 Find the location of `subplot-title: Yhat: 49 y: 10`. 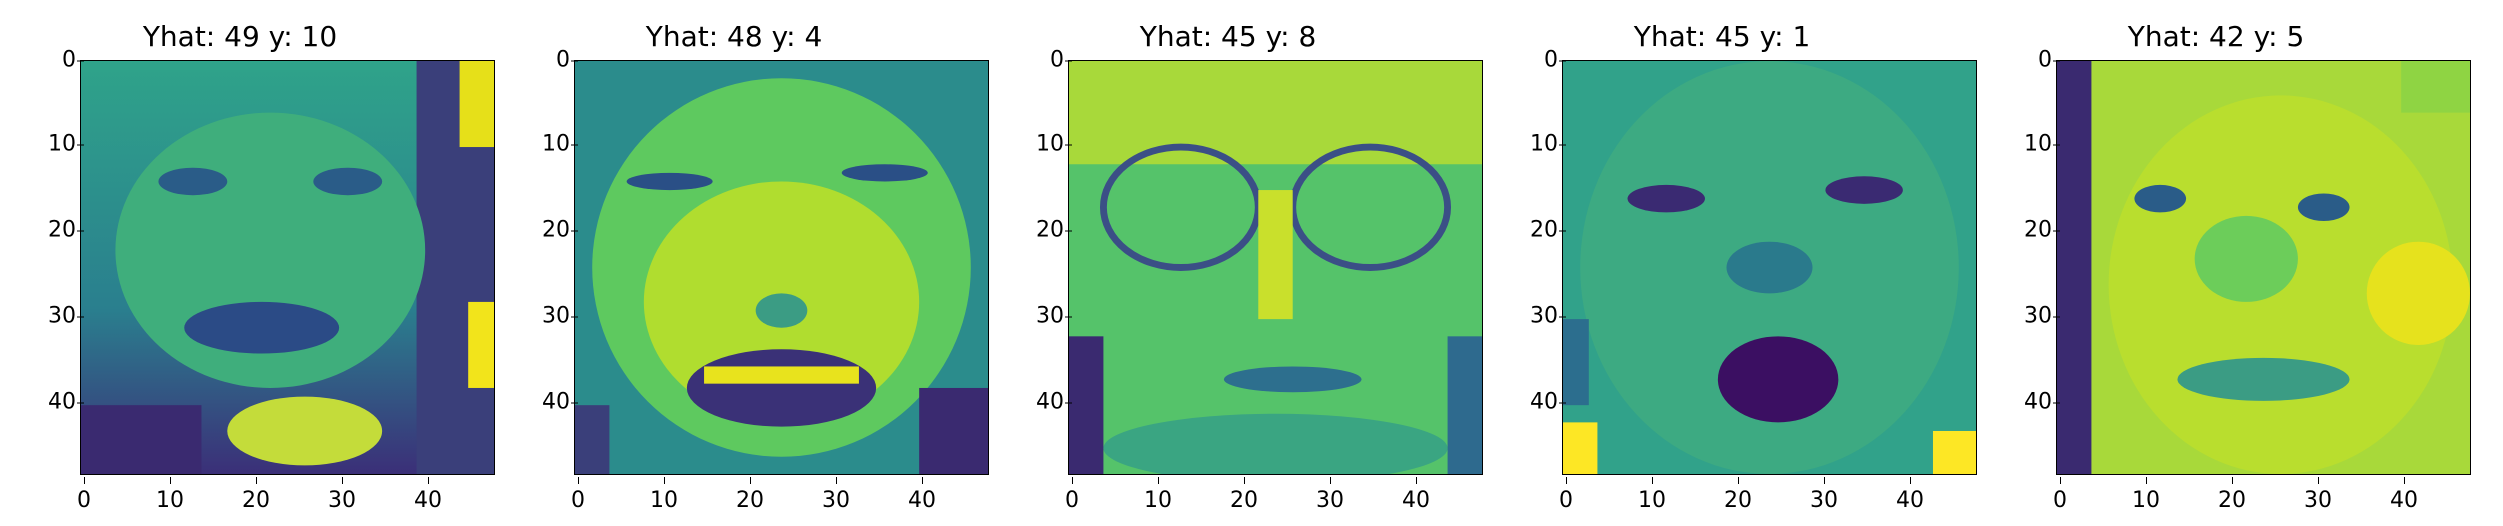

subplot-title: Yhat: 49 y: 10 is located at coordinates (240, 36).